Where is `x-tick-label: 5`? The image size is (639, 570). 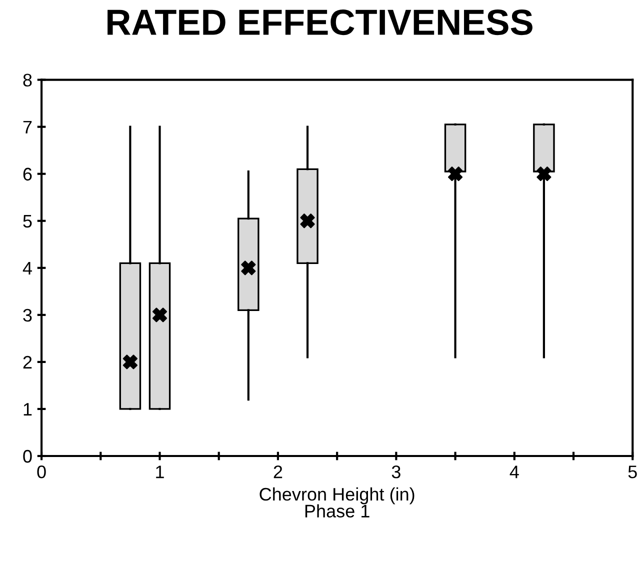 x-tick-label: 5 is located at coordinates (632, 472).